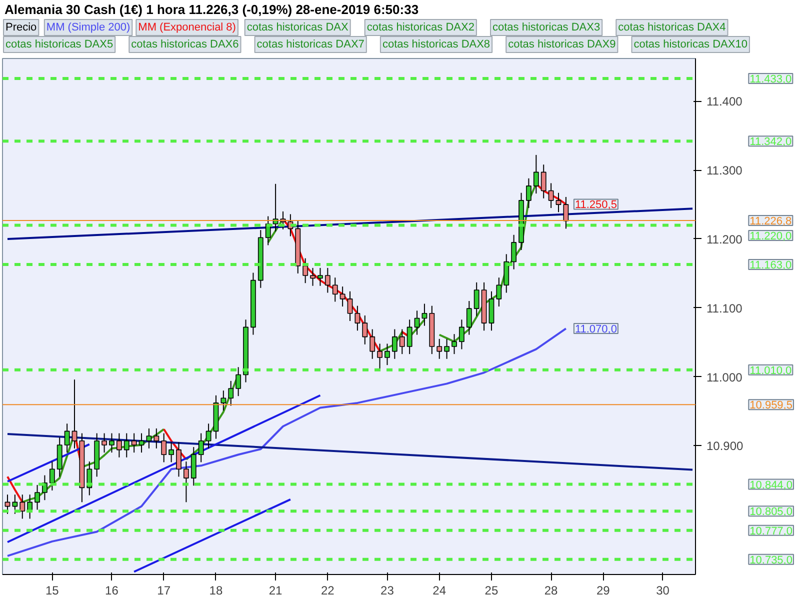  Describe the element at coordinates (771, 406) in the screenshot. I see `ref-line-label: 10.959,5` at that location.